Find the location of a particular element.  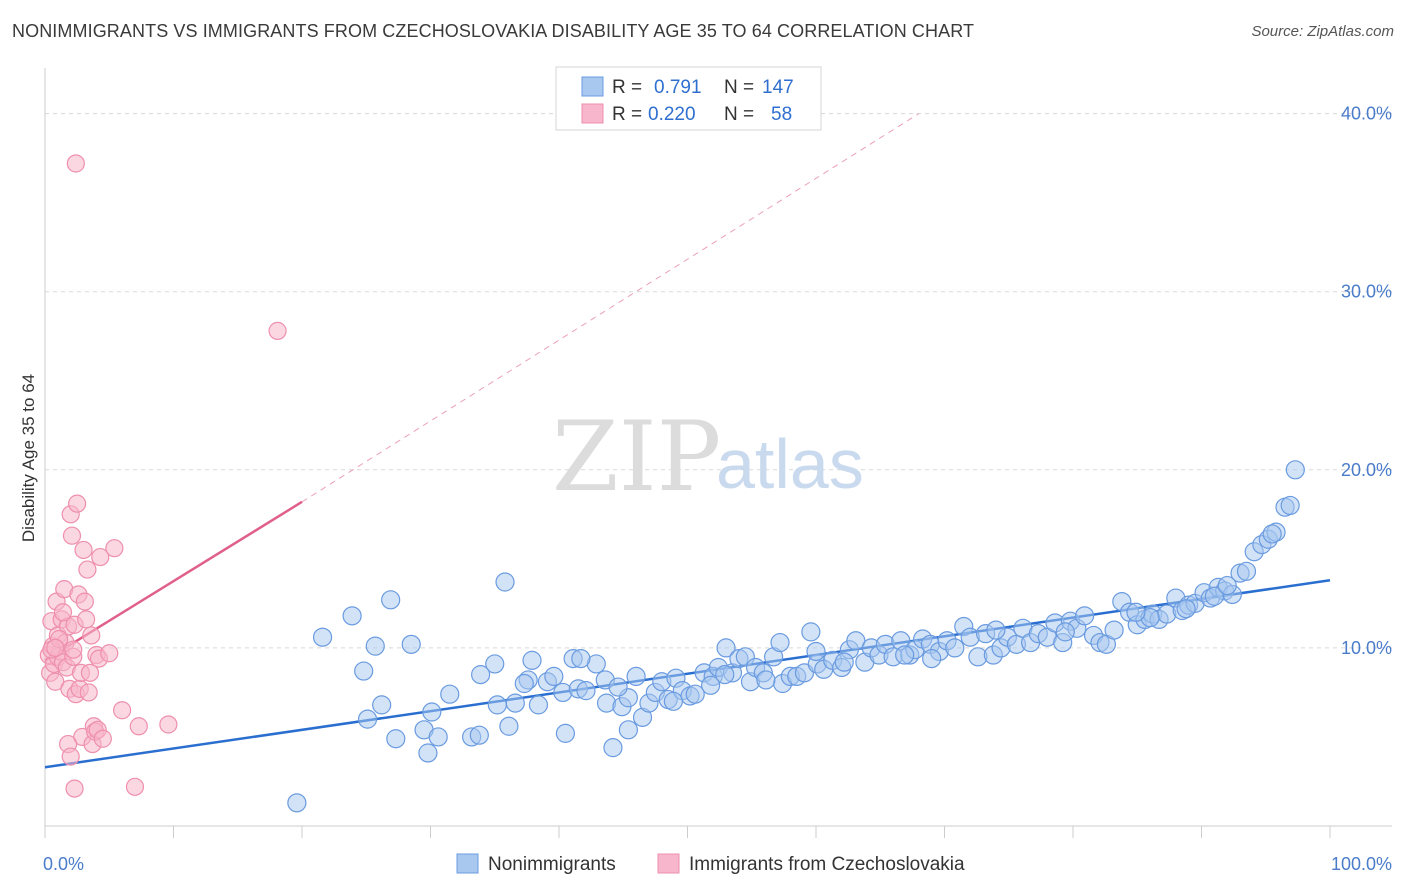

watermark-zip: ZIP is located at coordinates (636, 457).